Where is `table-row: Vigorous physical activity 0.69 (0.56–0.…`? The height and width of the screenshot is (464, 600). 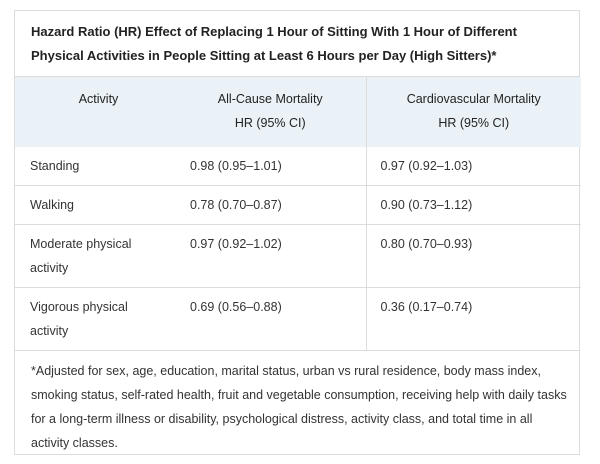
table-row: Vigorous physical activity 0.69 (0.56–0.… is located at coordinates (298, 318).